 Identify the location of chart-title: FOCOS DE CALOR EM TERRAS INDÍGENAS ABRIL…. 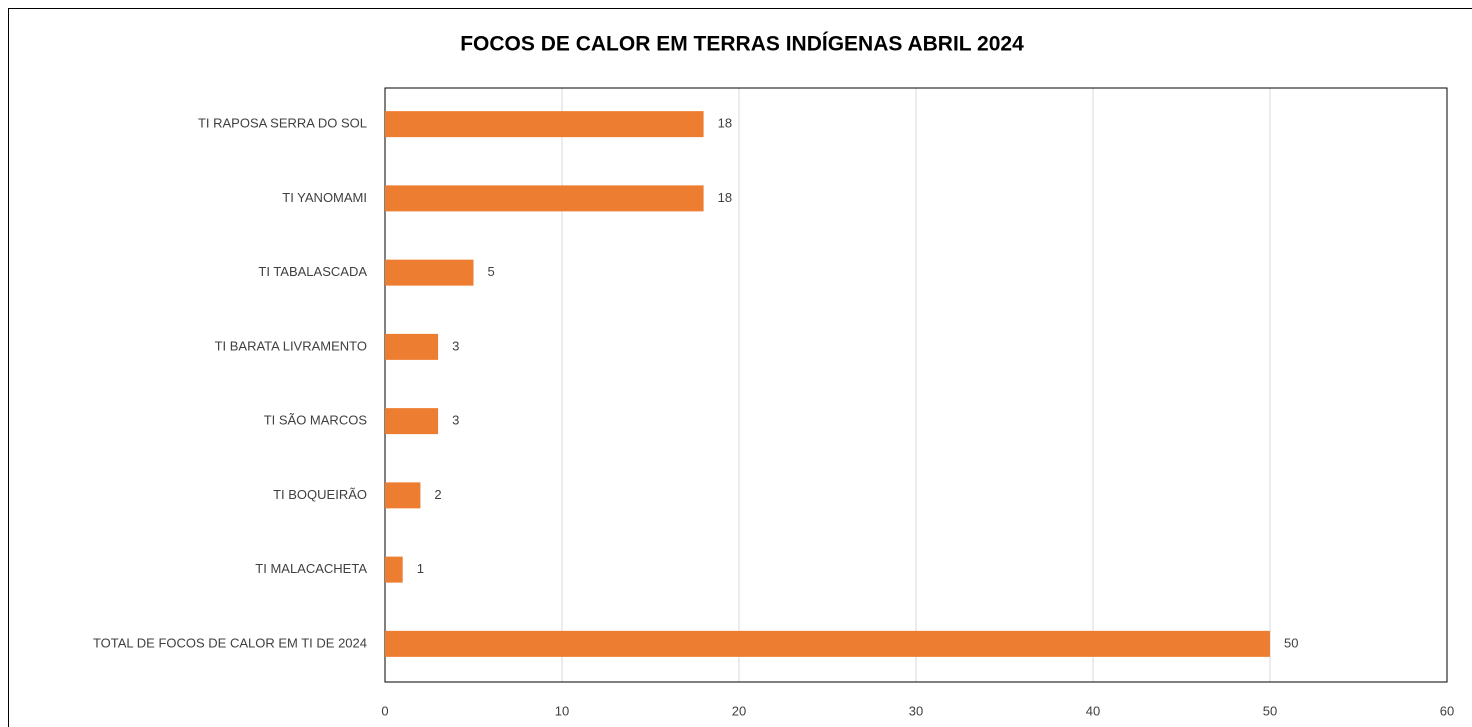
(742, 44).